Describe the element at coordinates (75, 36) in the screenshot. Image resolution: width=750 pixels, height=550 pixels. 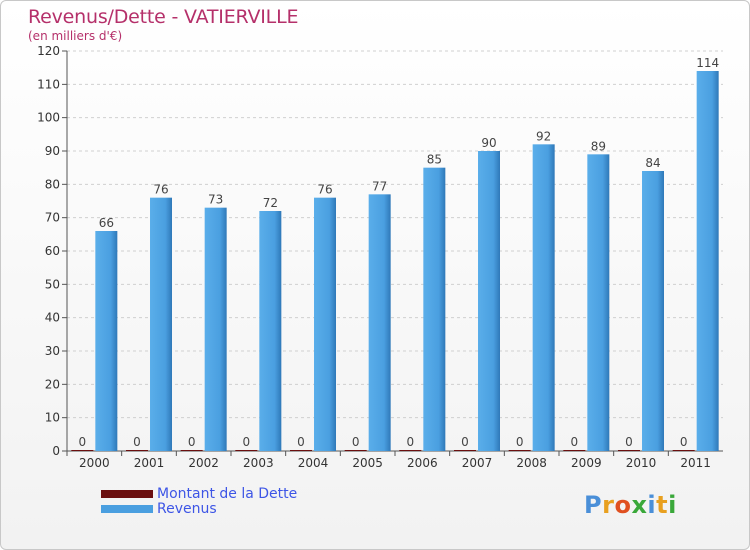
I see `chart-subtitle: (en milliers d'€)` at that location.